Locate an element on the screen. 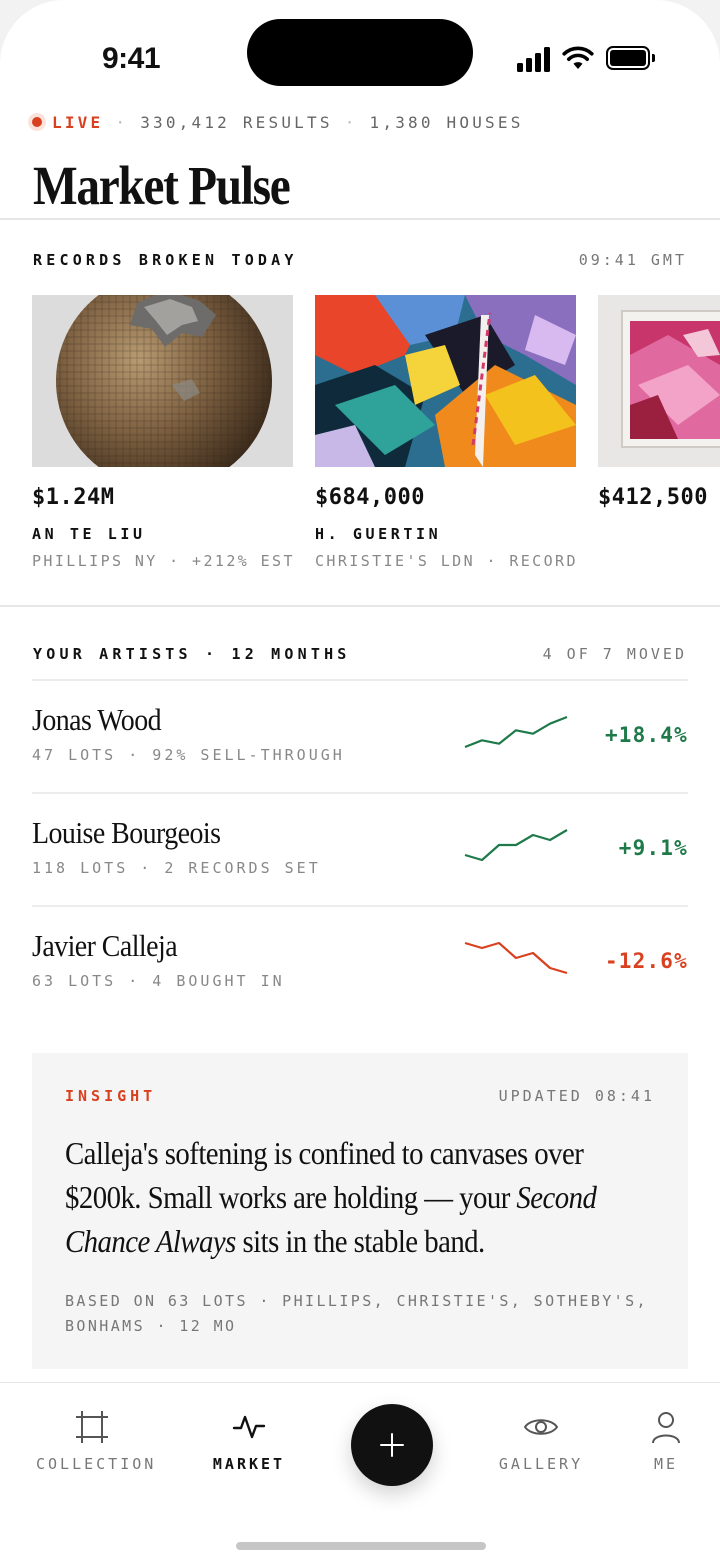 This screenshot has height=1565, width=720. nav-me: ME is located at coordinates (666, 1441).